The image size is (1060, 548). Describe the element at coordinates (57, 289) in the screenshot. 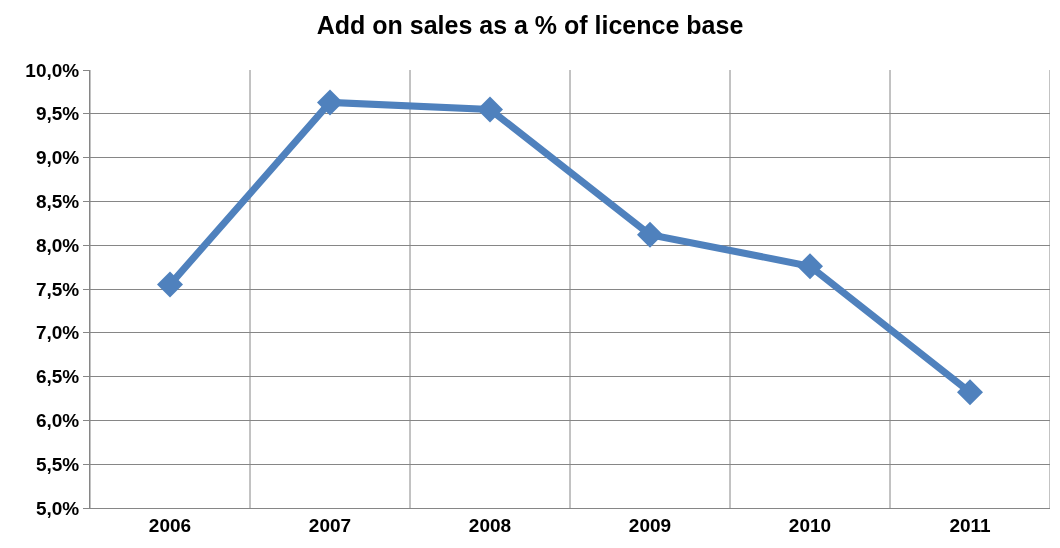

I see `y-tick-label: 7,5%` at that location.